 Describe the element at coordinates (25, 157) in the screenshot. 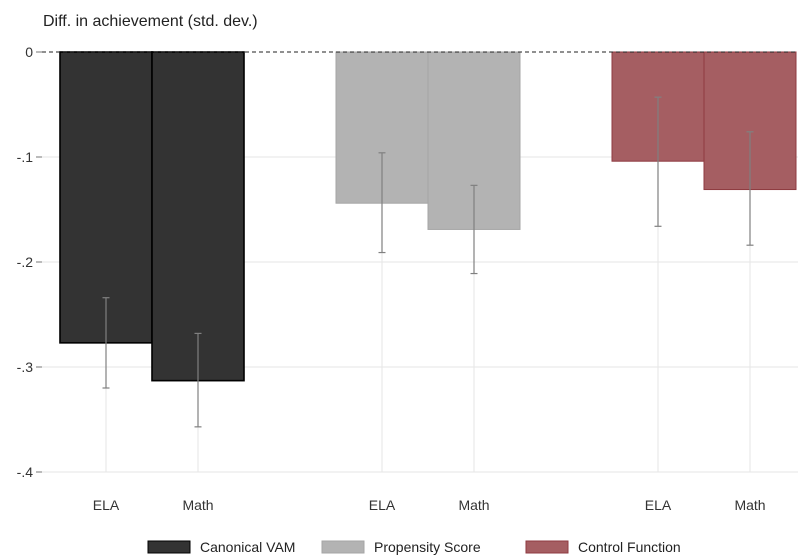

I see `y-tick-label: -.1` at that location.